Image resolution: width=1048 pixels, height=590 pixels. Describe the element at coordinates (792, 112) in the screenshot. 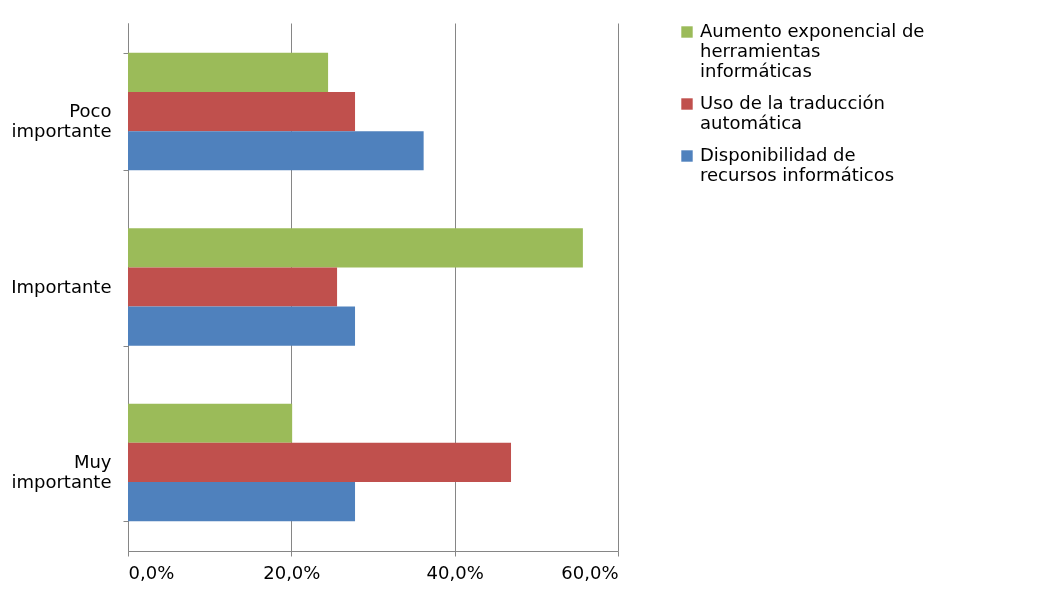

I see `legend-label: Uso de la traducción automática` at that location.